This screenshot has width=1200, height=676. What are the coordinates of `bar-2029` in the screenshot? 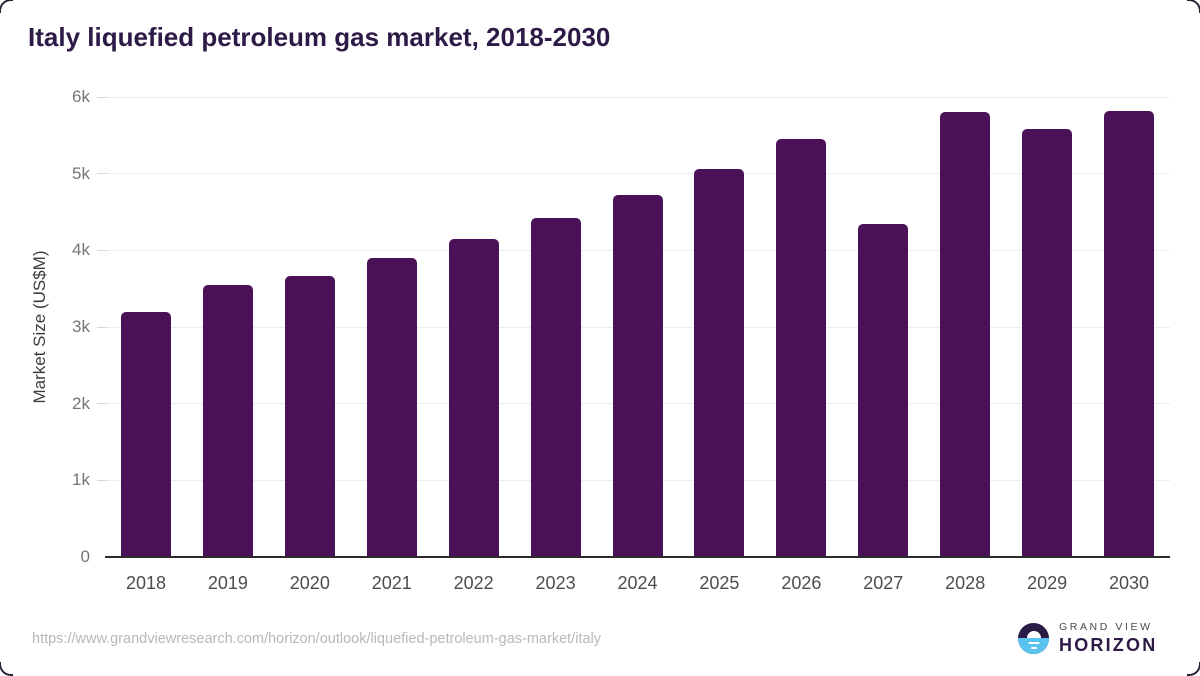 It's located at (1047, 343).